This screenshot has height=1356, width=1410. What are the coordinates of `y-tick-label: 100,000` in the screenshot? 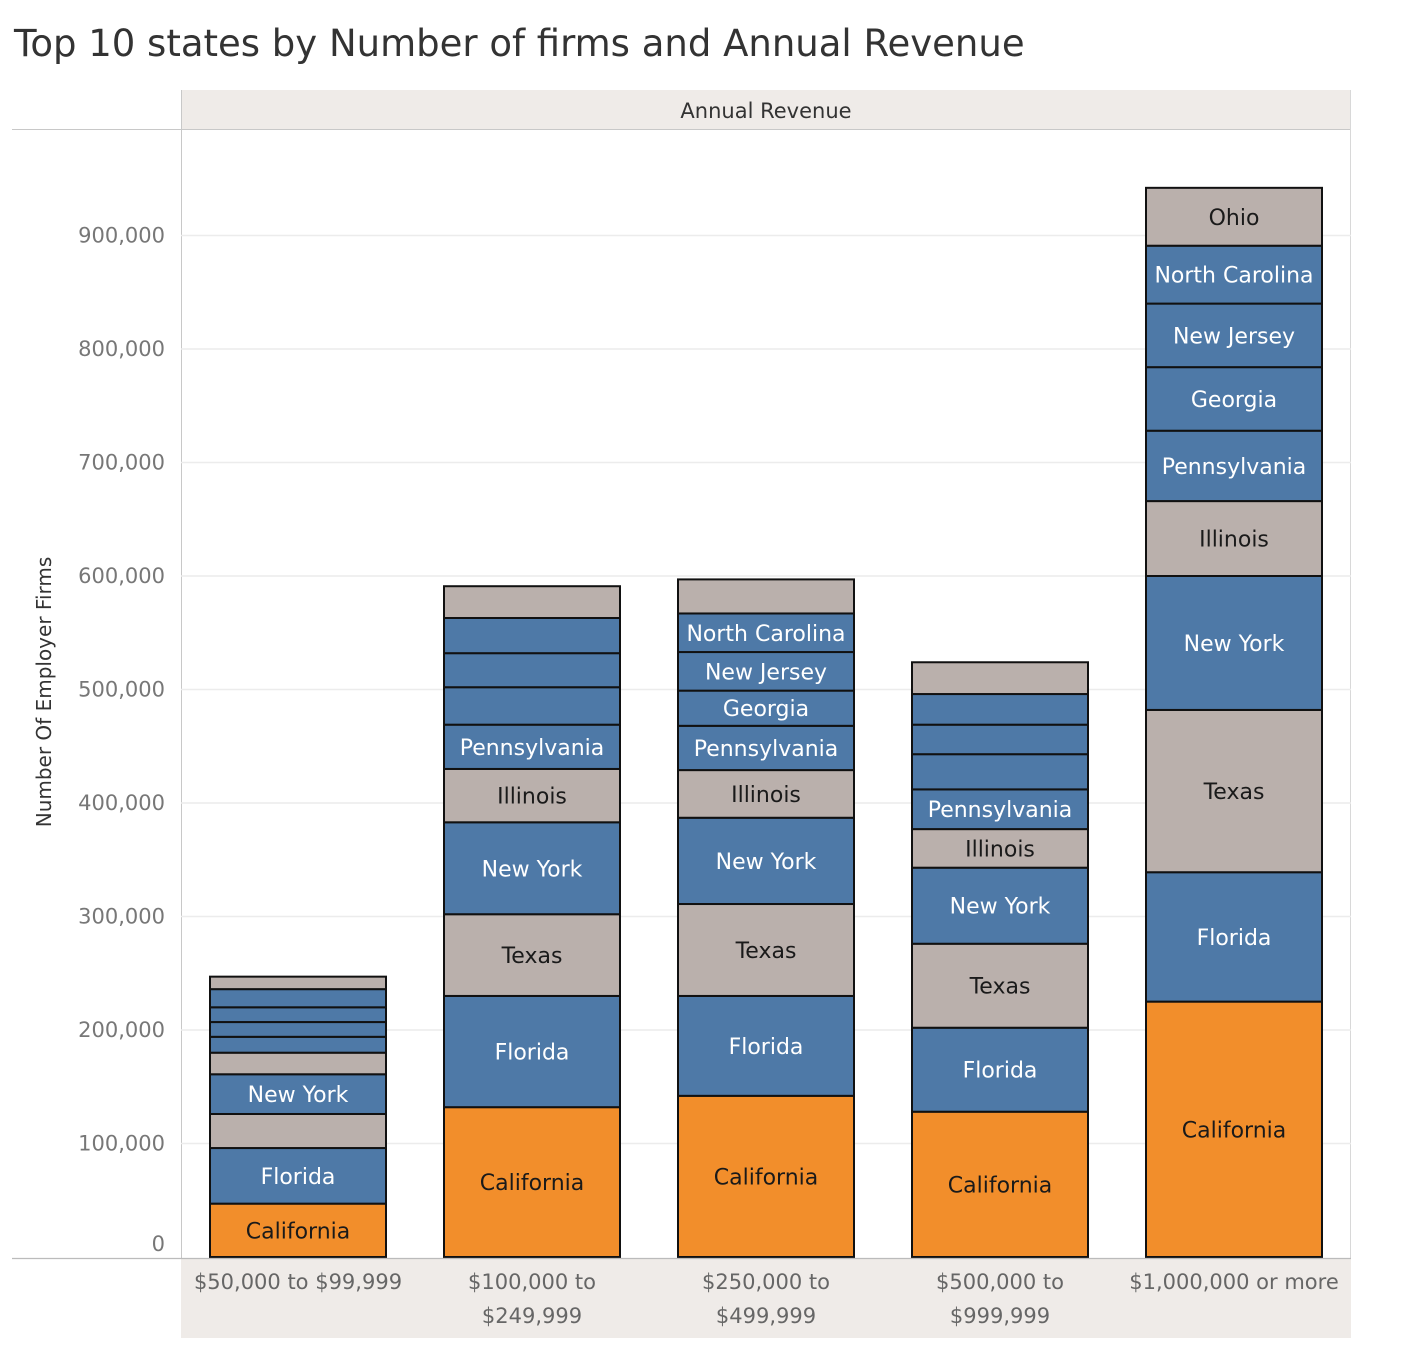 It's located at (121, 1144).